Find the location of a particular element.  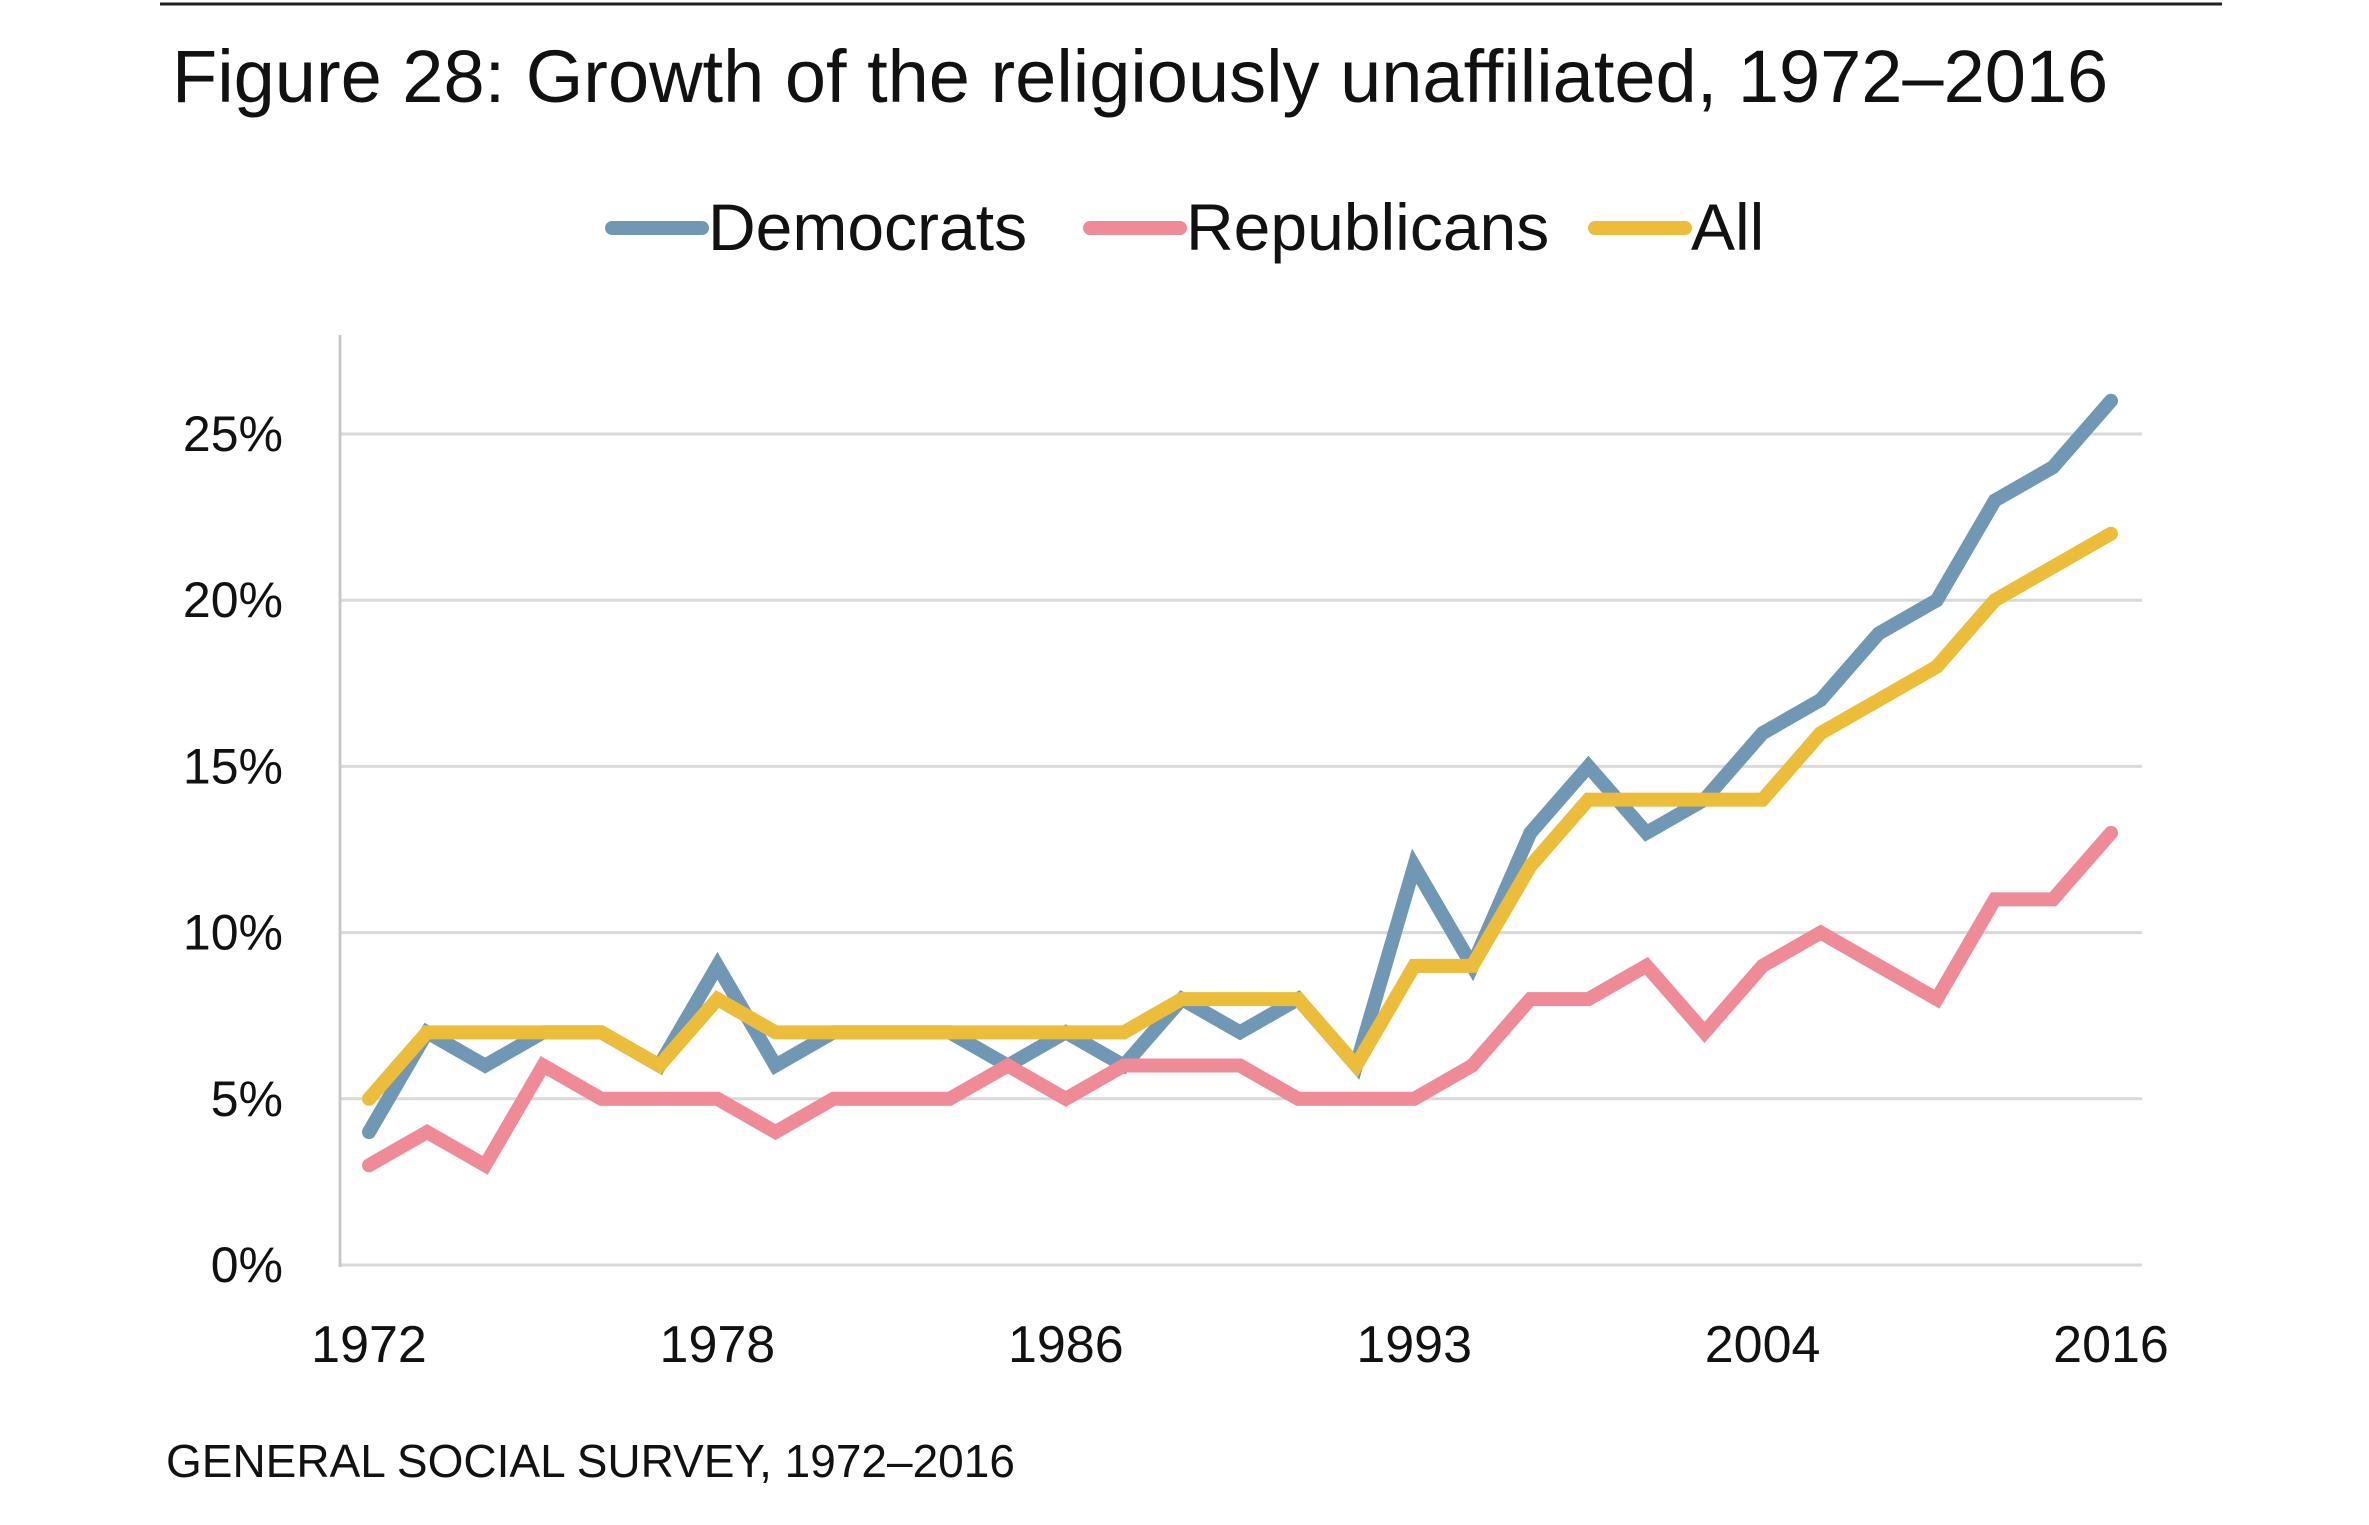

legend-label-democrats: Democrats is located at coordinates (867, 227).